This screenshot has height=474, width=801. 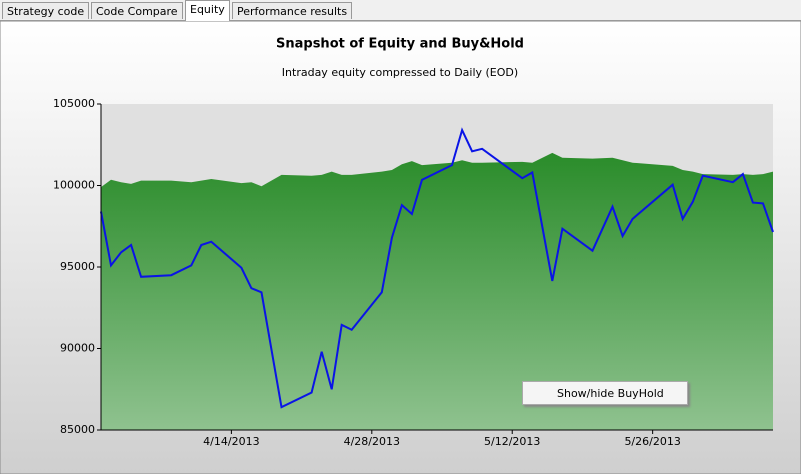 What do you see at coordinates (77, 429) in the screenshot?
I see `y-tick-label: 85000` at bounding box center [77, 429].